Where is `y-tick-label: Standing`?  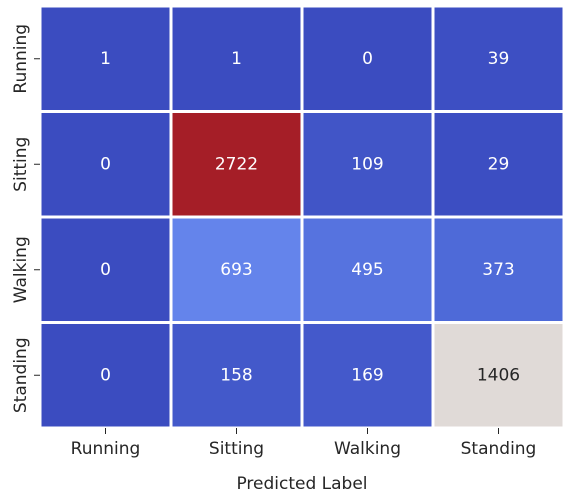
y-tick-label: Standing is located at coordinates (21, 375).